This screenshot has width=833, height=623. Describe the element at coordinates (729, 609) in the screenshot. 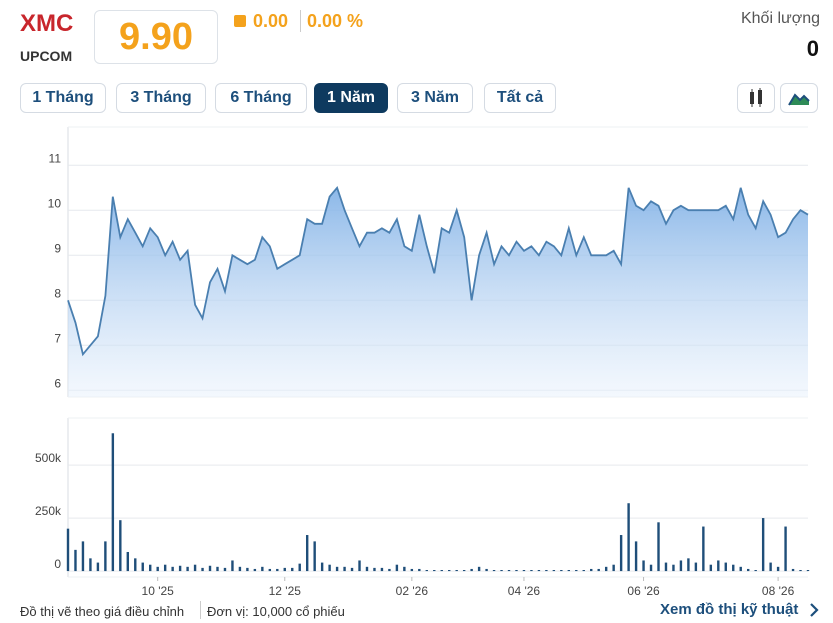

I see `technical-link: Xem đồ thị kỹ thuật` at that location.